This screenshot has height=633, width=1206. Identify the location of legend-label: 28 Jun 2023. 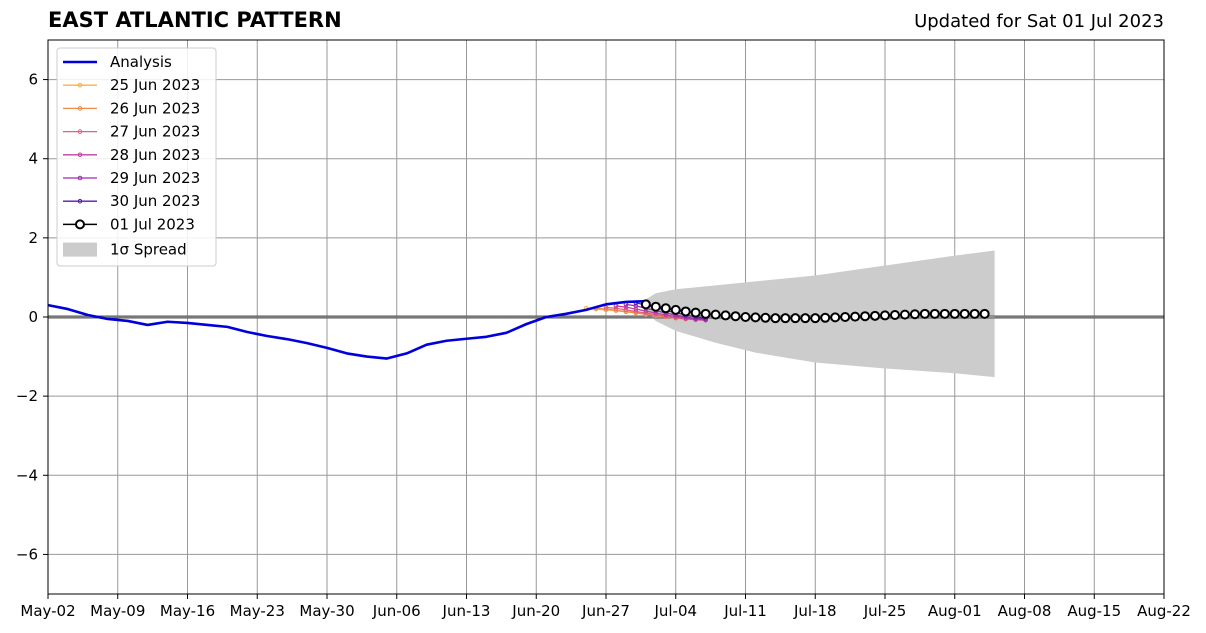
(155, 155).